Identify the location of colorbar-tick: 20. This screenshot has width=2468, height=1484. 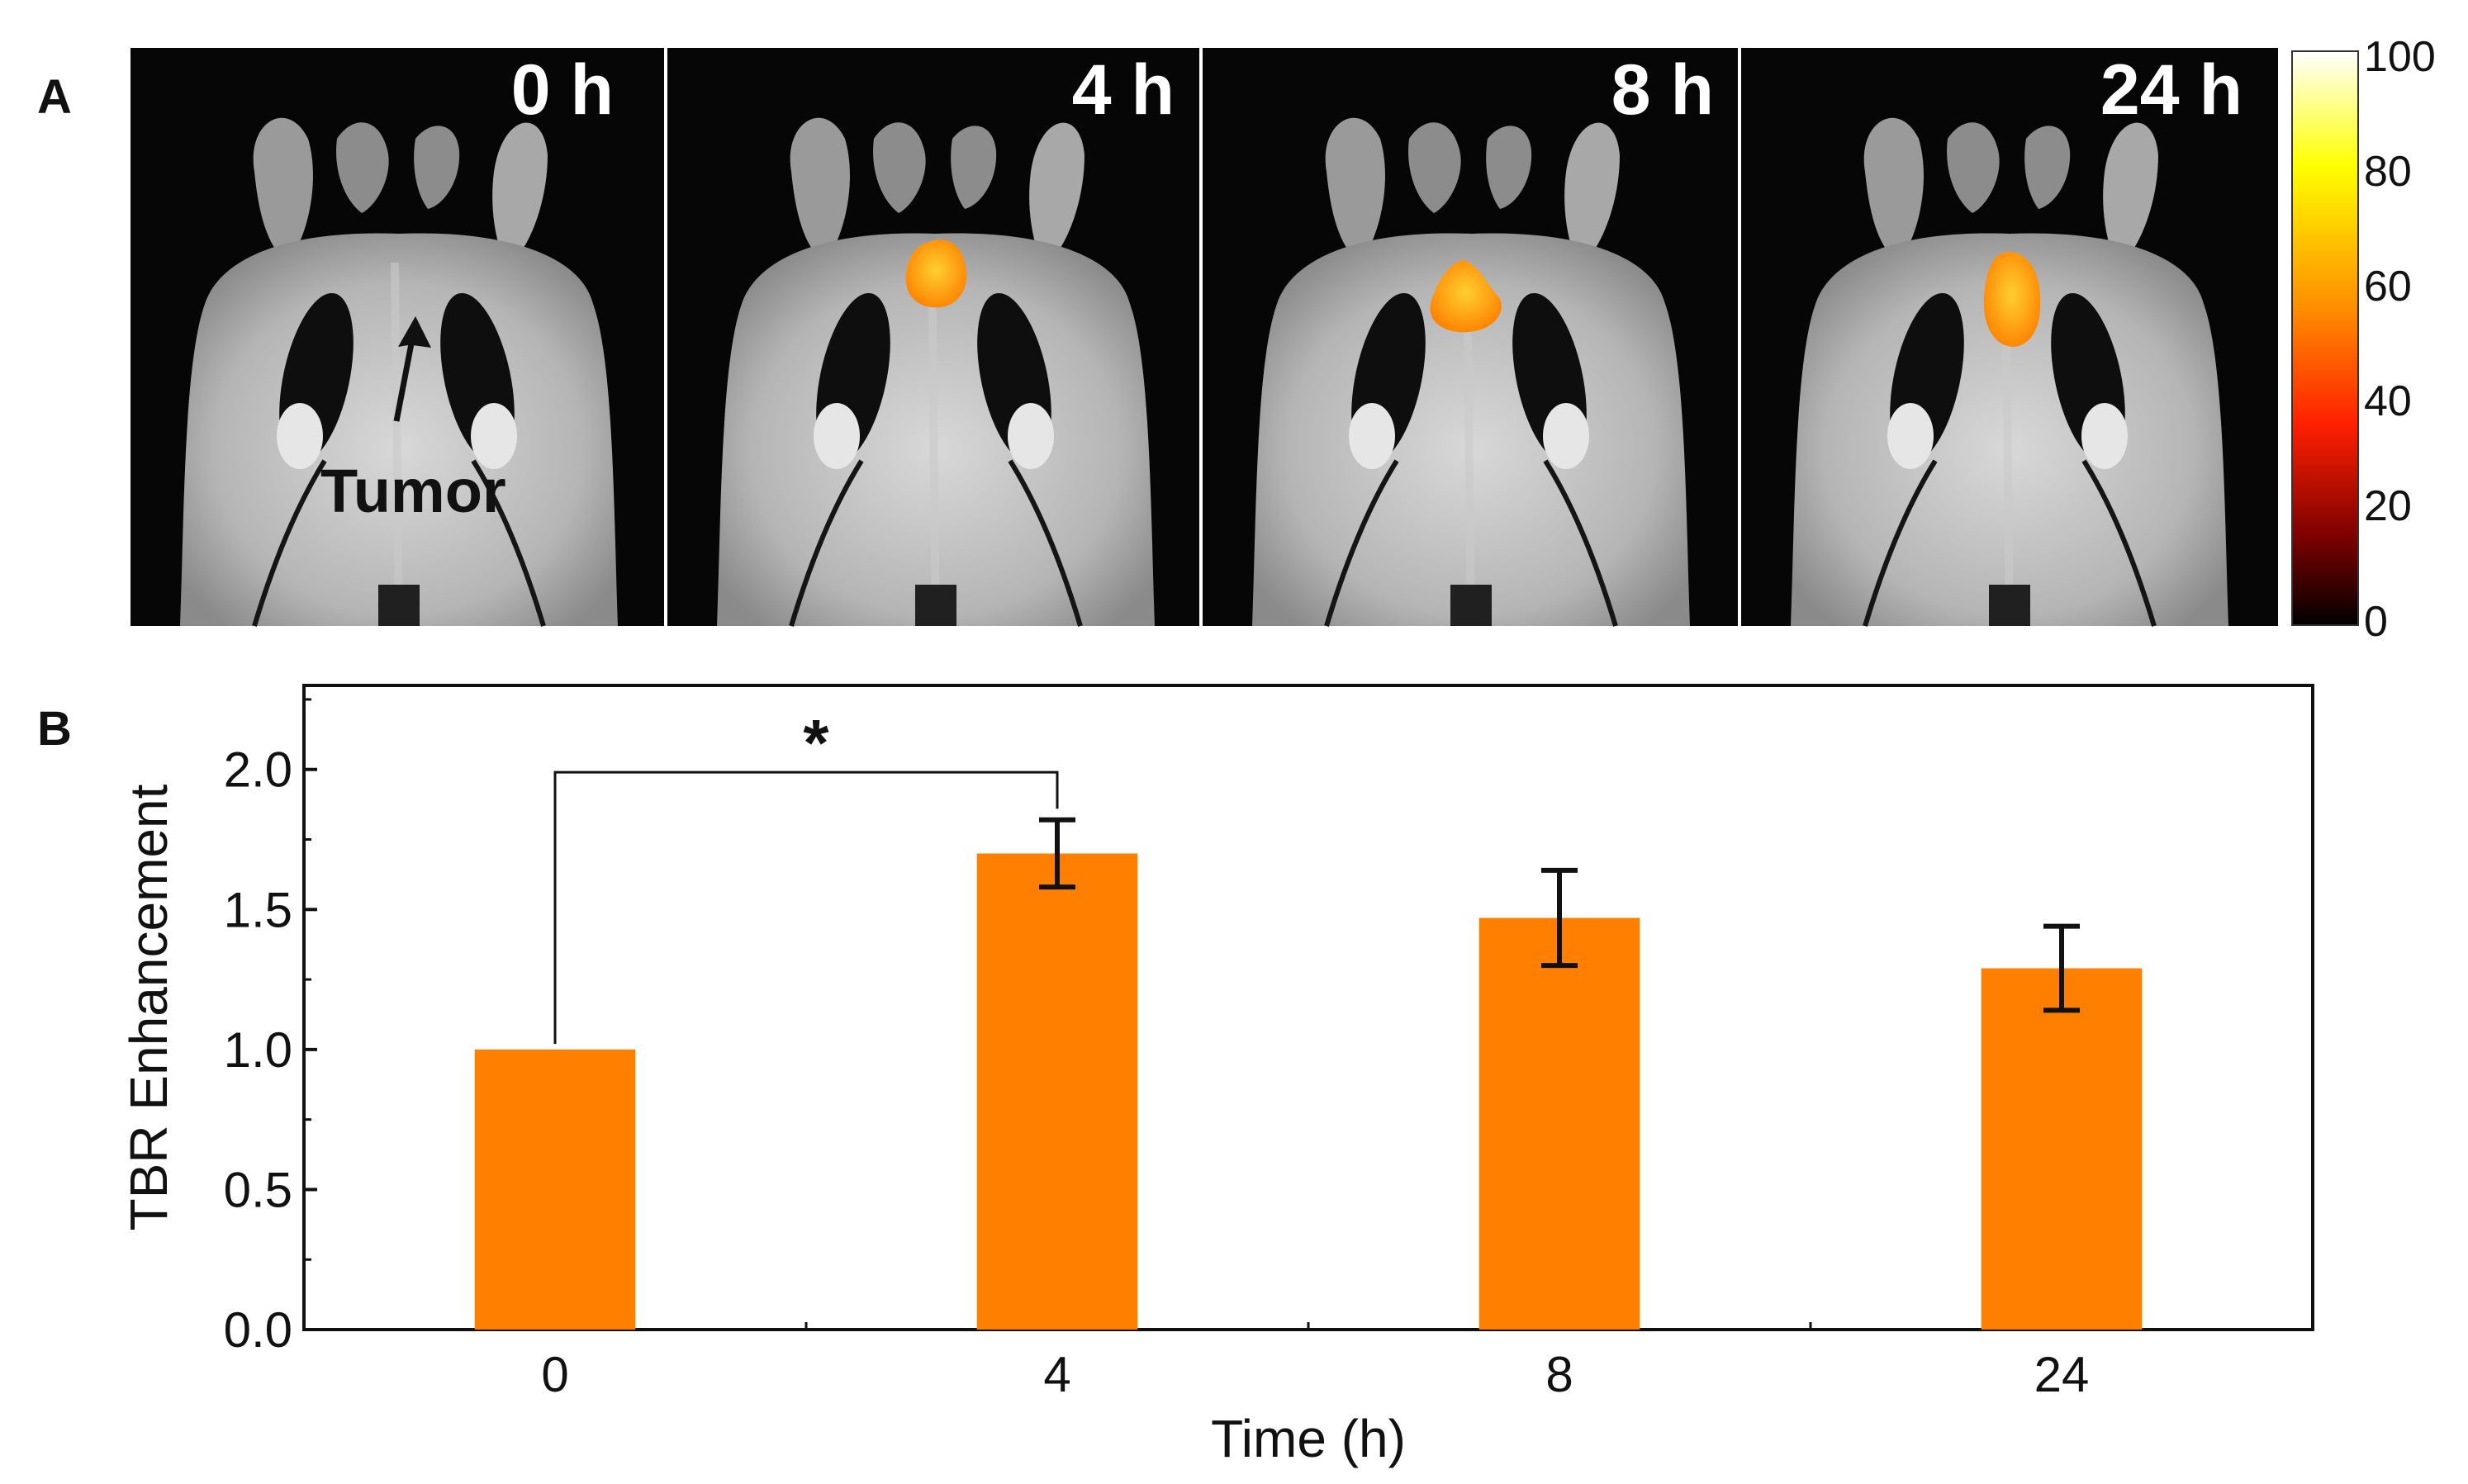
(2388, 506).